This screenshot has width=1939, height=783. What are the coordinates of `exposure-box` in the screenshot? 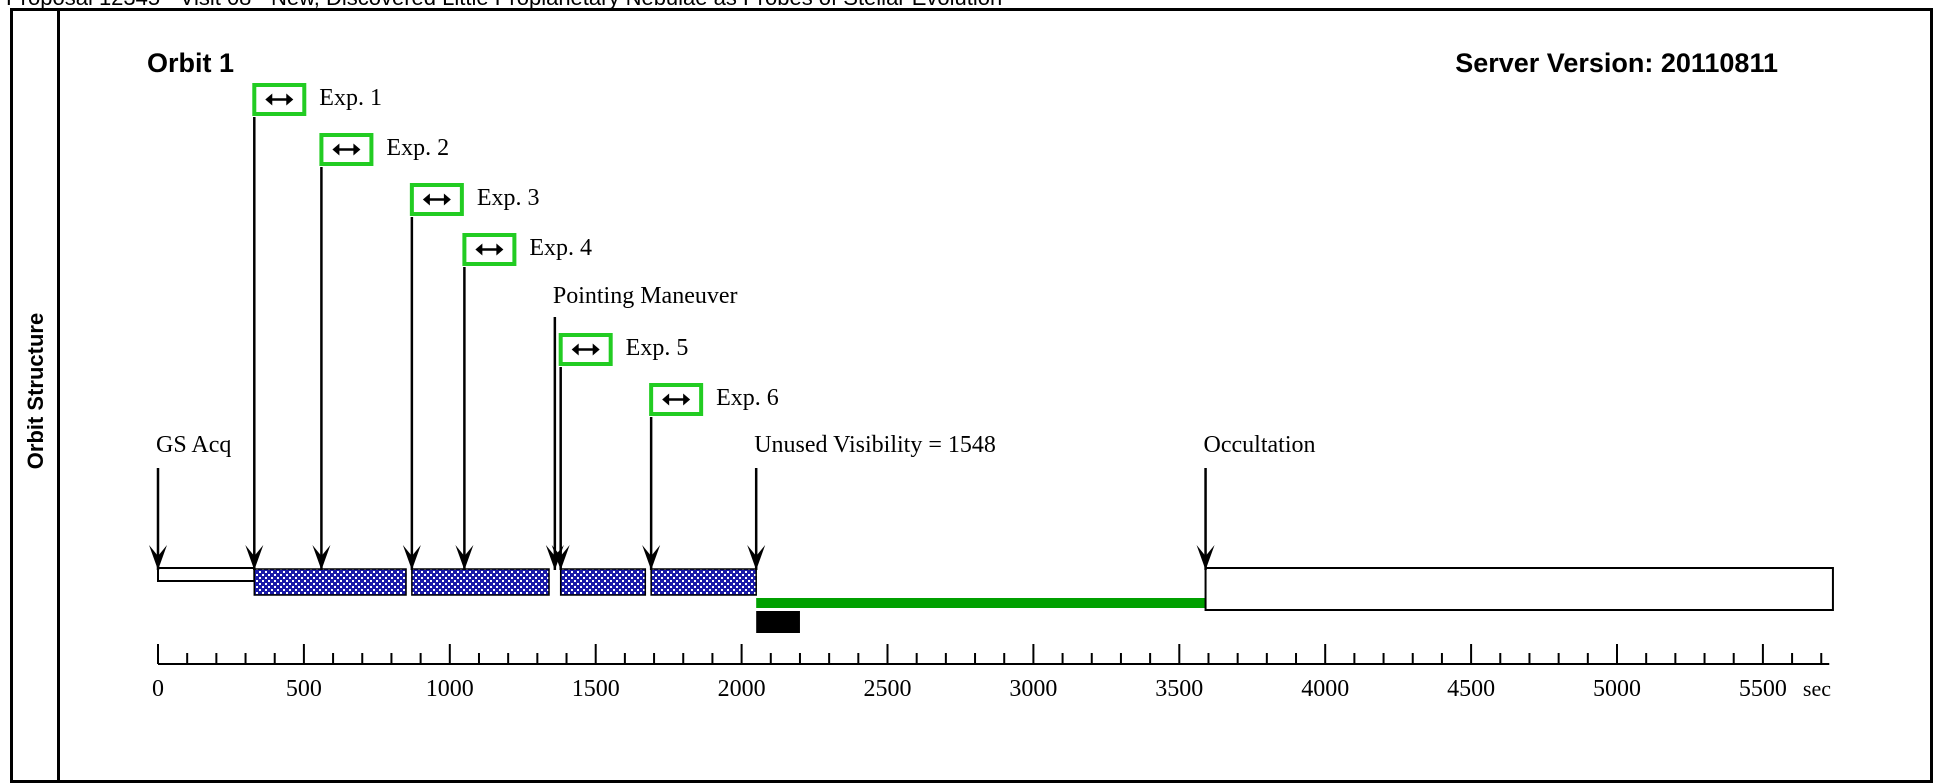 It's located at (279, 99).